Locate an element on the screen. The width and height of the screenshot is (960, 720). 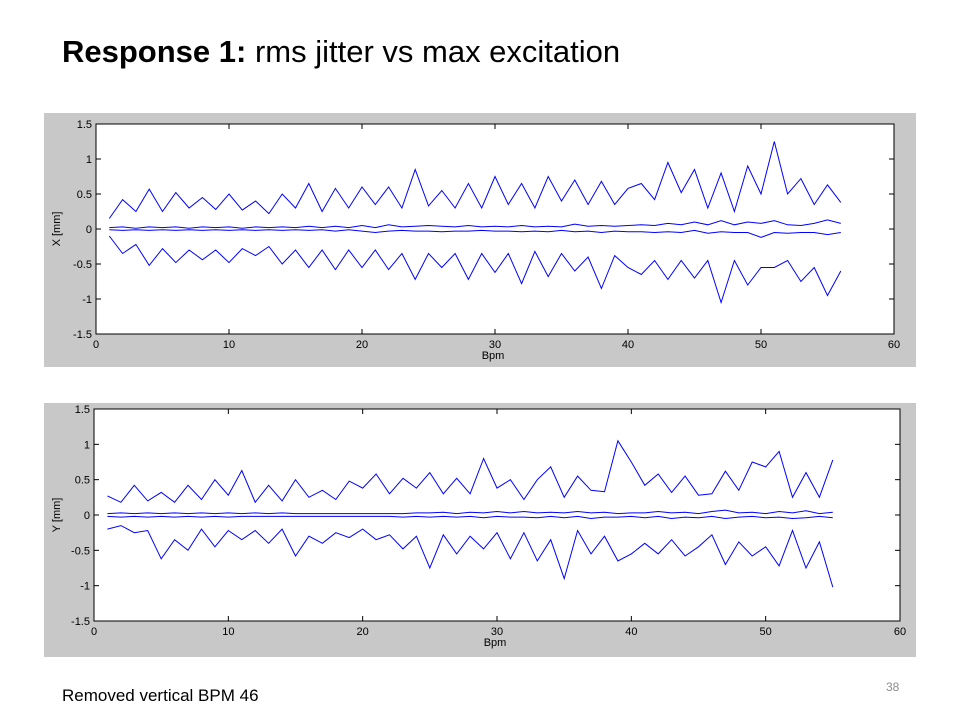
y-axis-label: X [mm] is located at coordinates (57, 229).